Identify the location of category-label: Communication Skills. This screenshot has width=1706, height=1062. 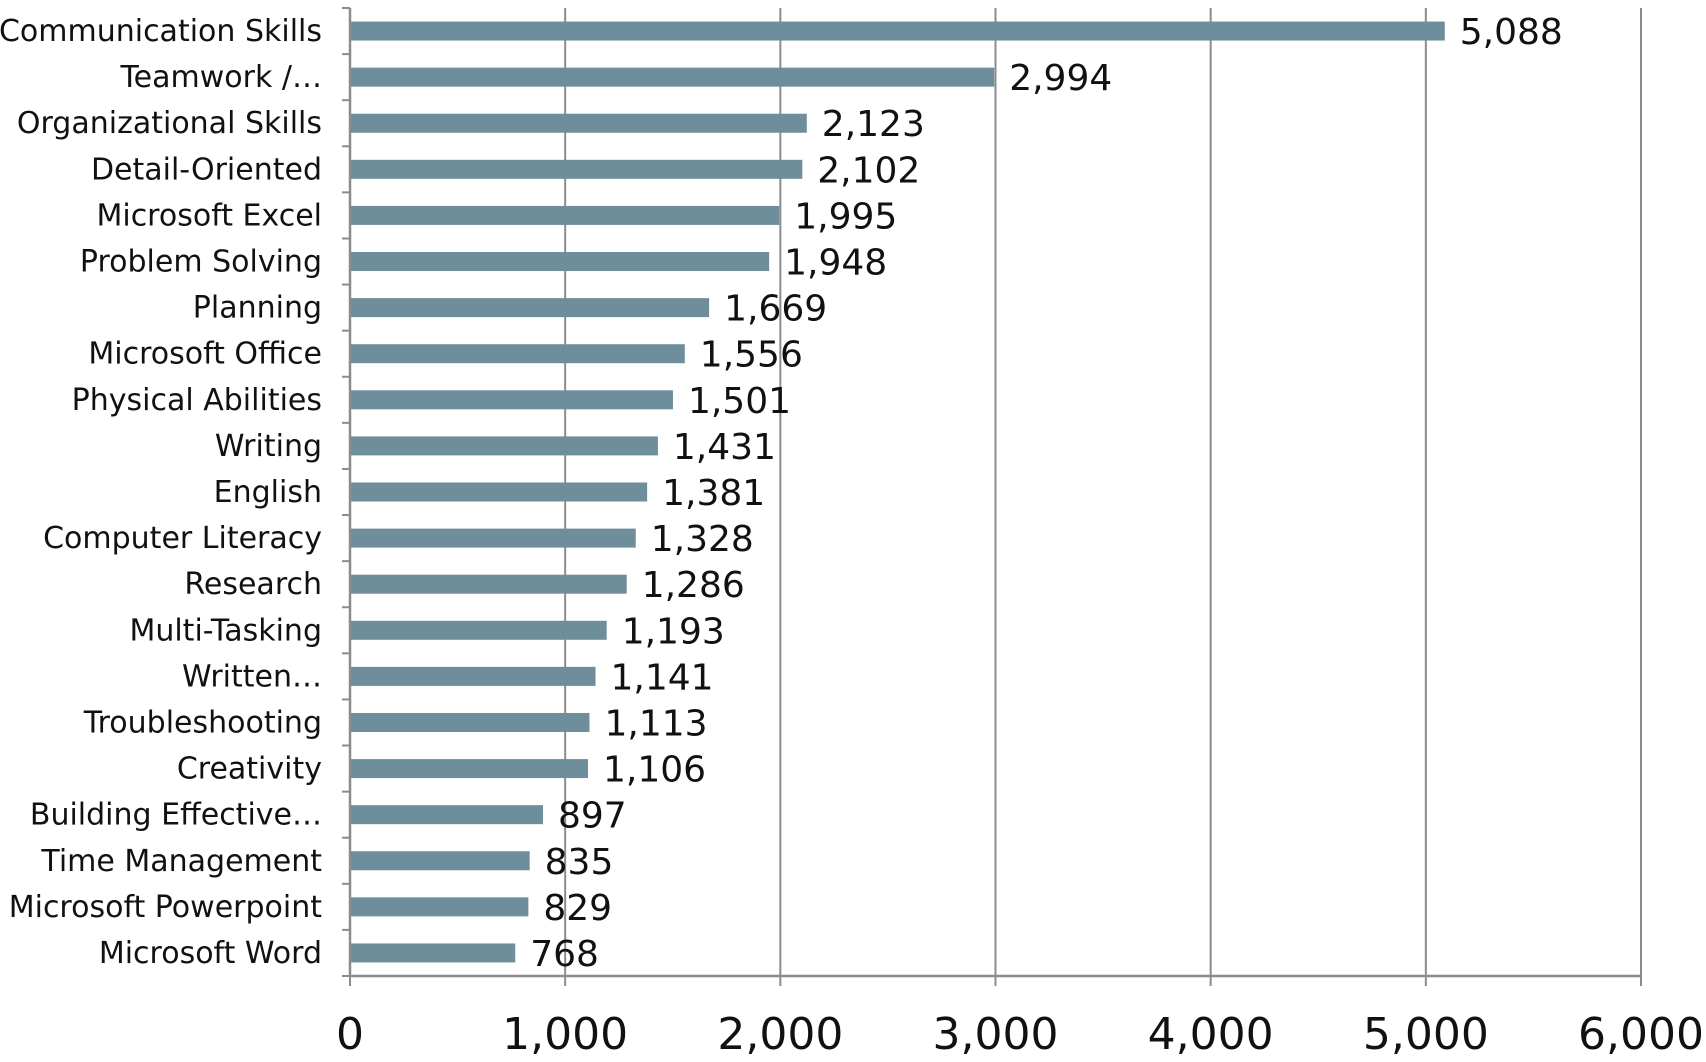
(161, 31).